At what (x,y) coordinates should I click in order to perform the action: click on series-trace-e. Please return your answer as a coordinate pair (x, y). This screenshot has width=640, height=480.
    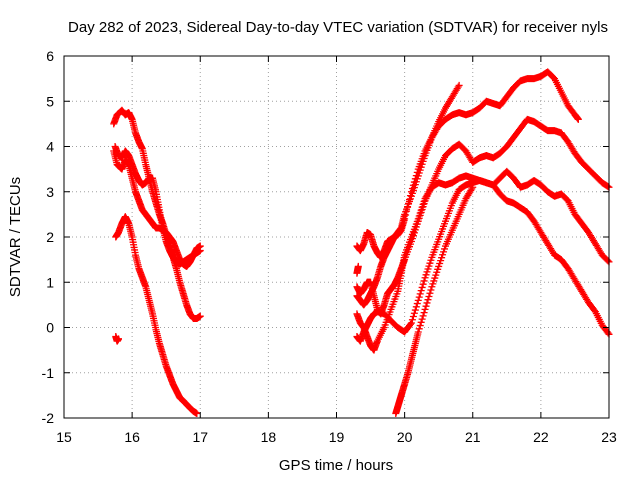
    Looking at the image, I should click on (117, 339).